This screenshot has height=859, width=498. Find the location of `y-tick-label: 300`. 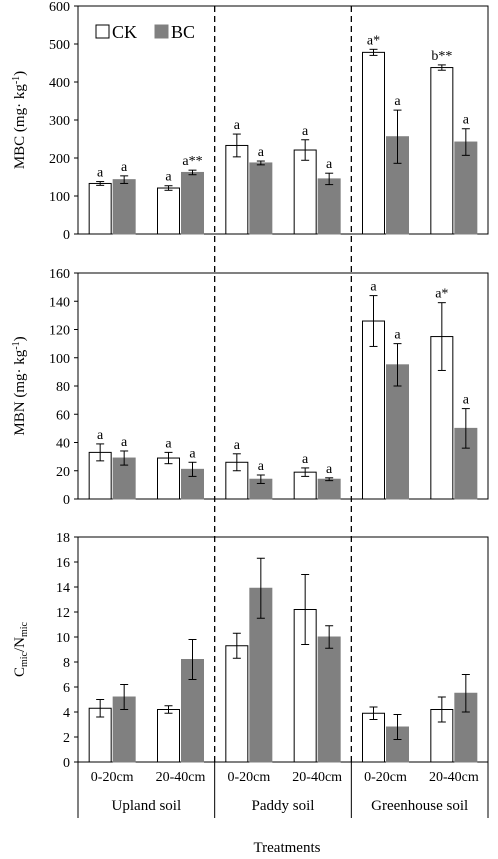

y-tick-label: 300 is located at coordinates (59, 121).